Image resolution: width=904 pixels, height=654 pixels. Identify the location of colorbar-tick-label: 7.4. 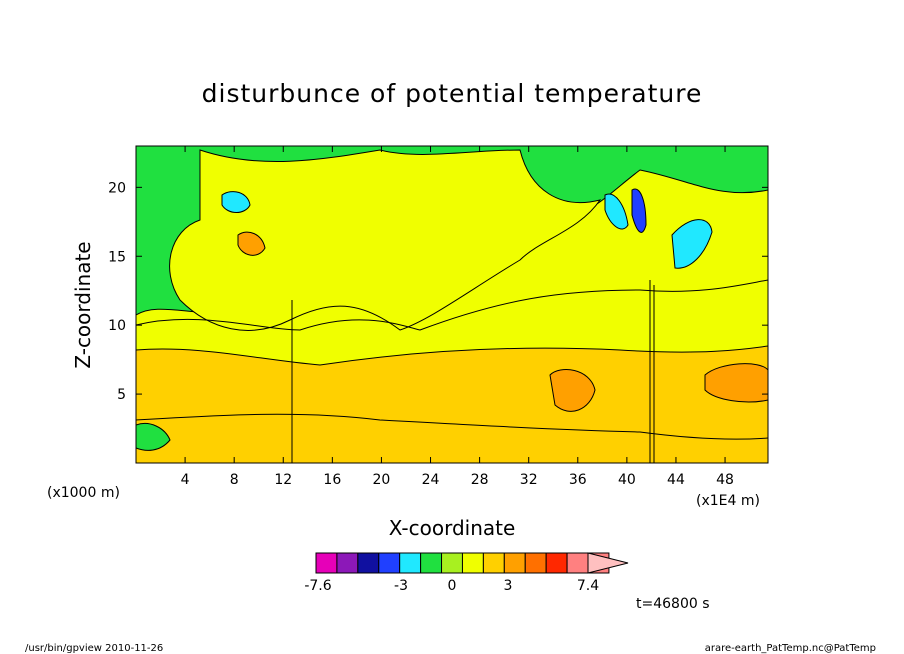
(588, 586).